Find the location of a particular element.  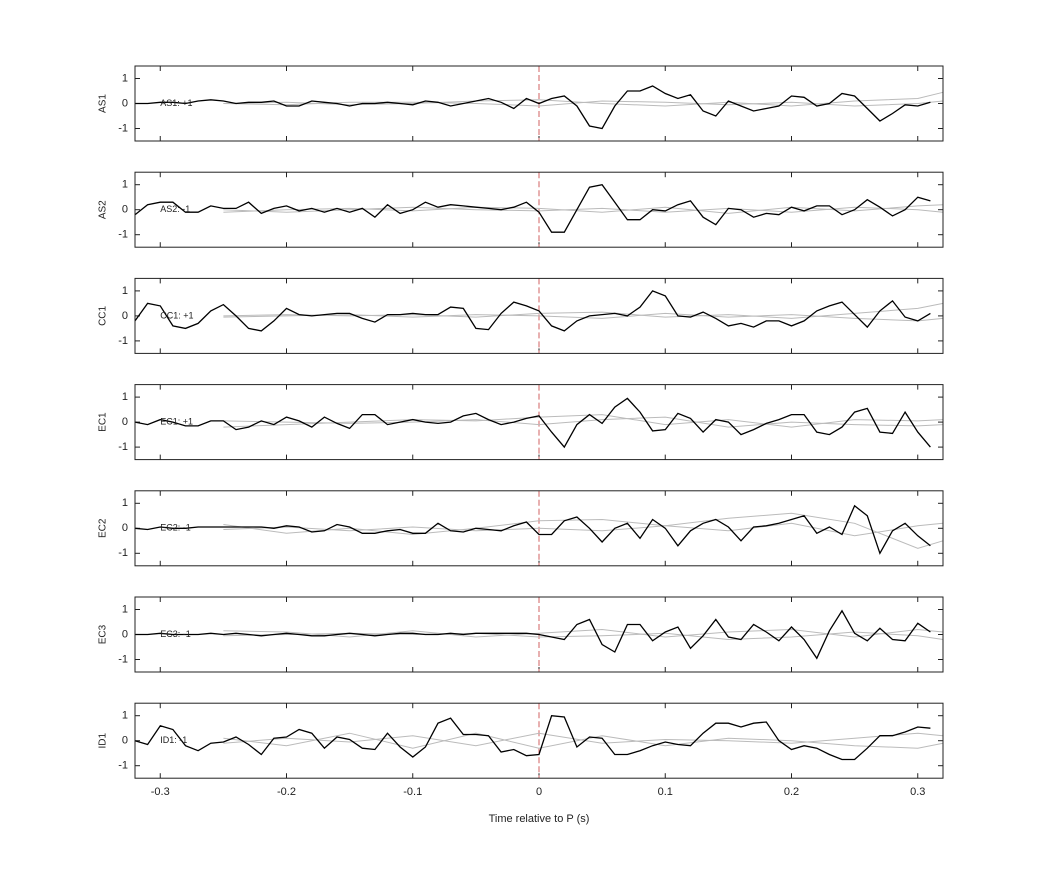

annotation: EC3: -1 is located at coordinates (175, 634).